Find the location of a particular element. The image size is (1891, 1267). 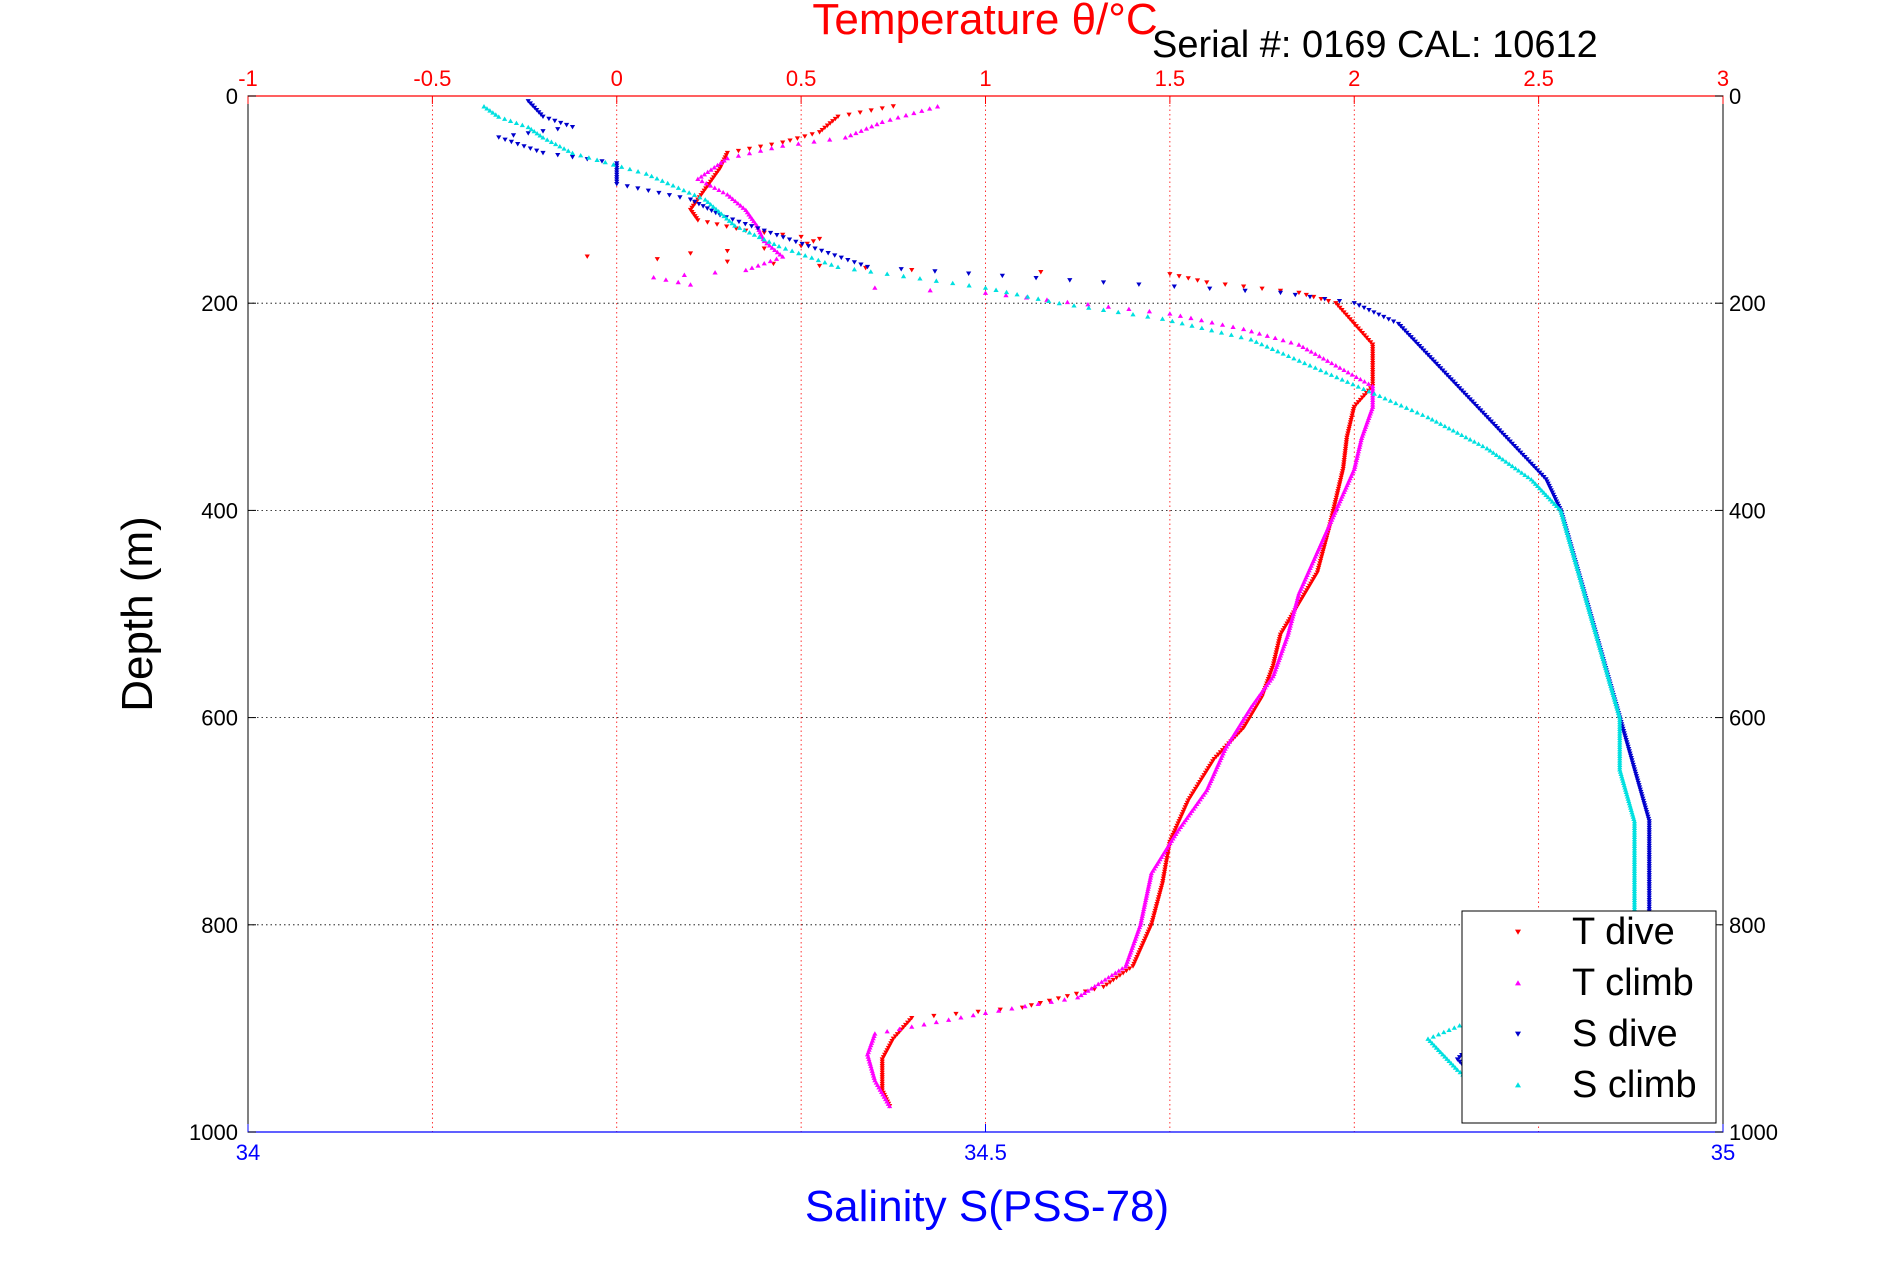

depth-tick-label-left: 600 is located at coordinates (219, 718).